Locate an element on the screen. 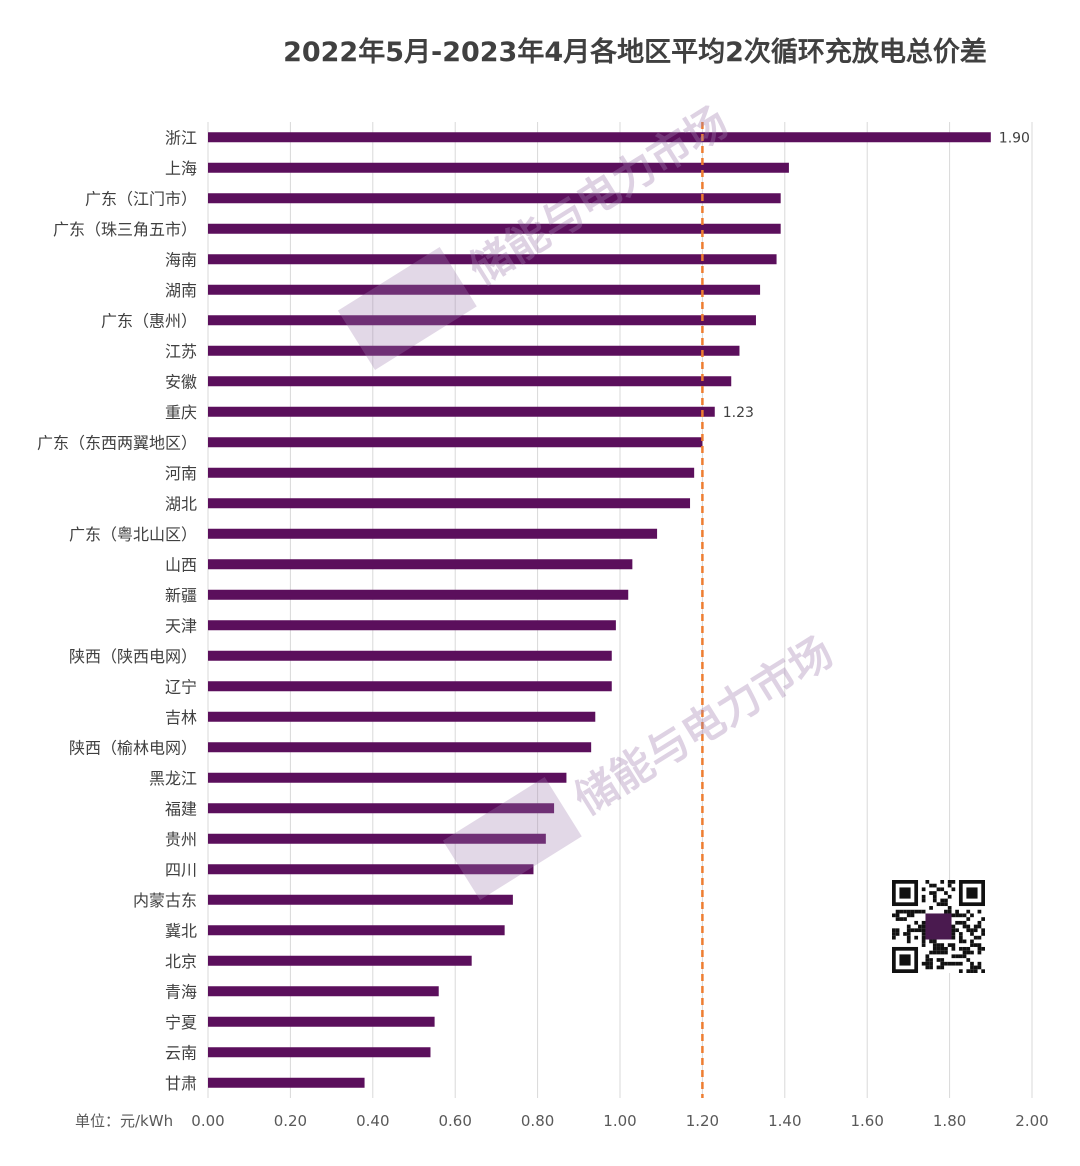 This screenshot has width=1080, height=1166. category-label: 重庆 is located at coordinates (181, 412).